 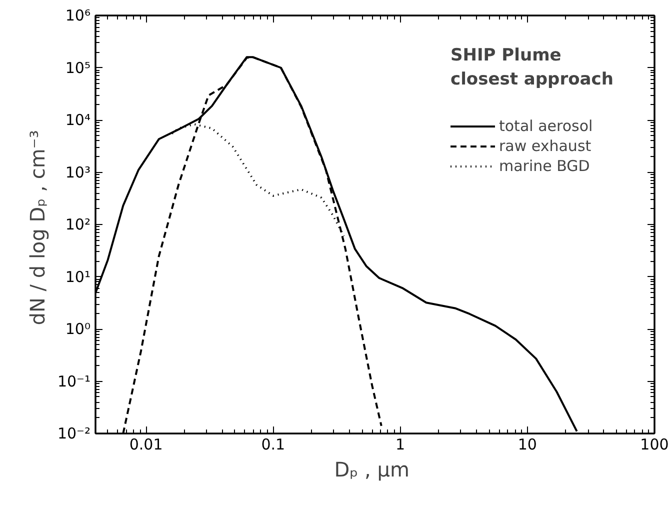 I want to click on legend-label: raw exhaust, so click(x=545, y=146).